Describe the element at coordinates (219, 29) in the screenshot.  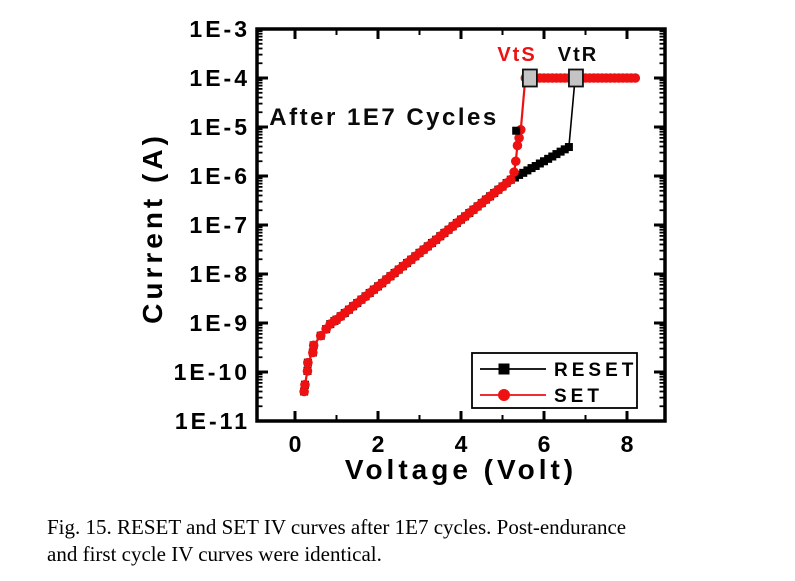
I see `y-tick-label: 1E-3` at that location.